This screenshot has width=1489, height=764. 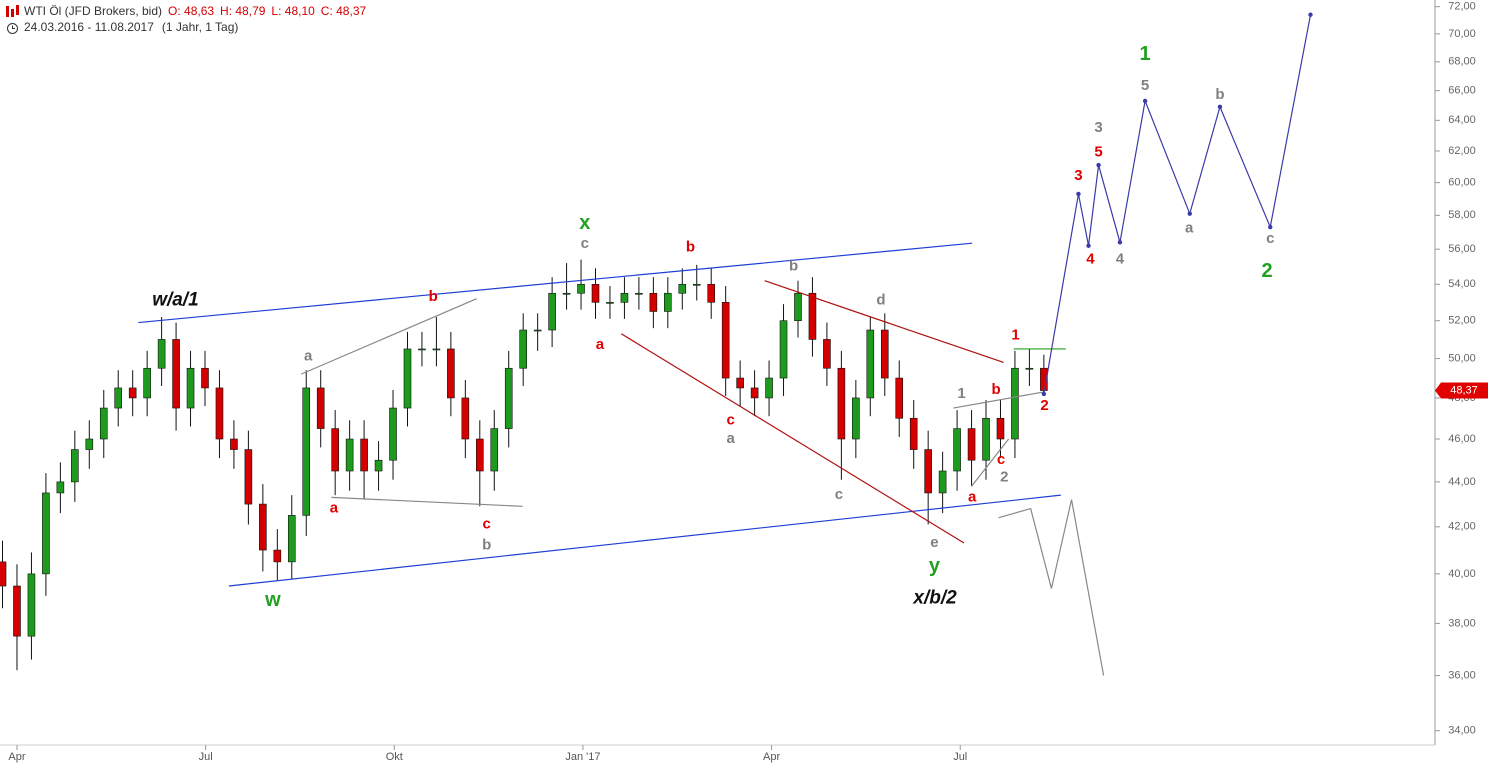 I want to click on wave-label: x, so click(x=584, y=223).